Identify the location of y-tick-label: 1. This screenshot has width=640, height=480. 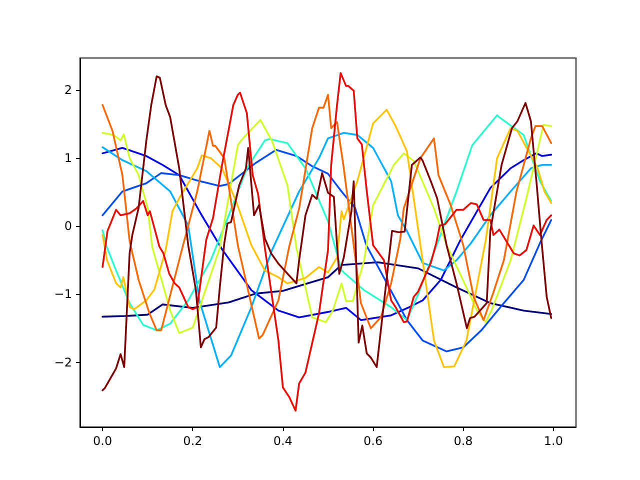
(68, 158).